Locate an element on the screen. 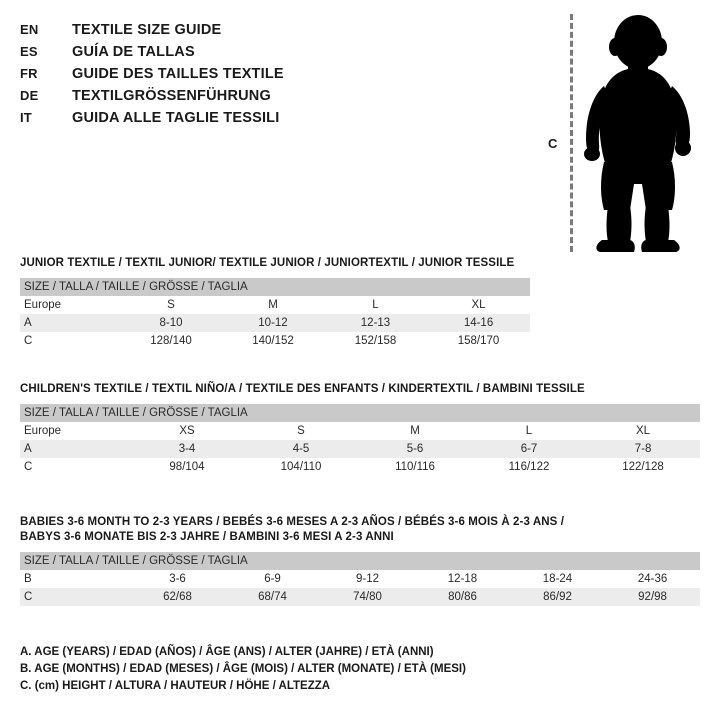  table-cell: 5-6 is located at coordinates (415, 449).